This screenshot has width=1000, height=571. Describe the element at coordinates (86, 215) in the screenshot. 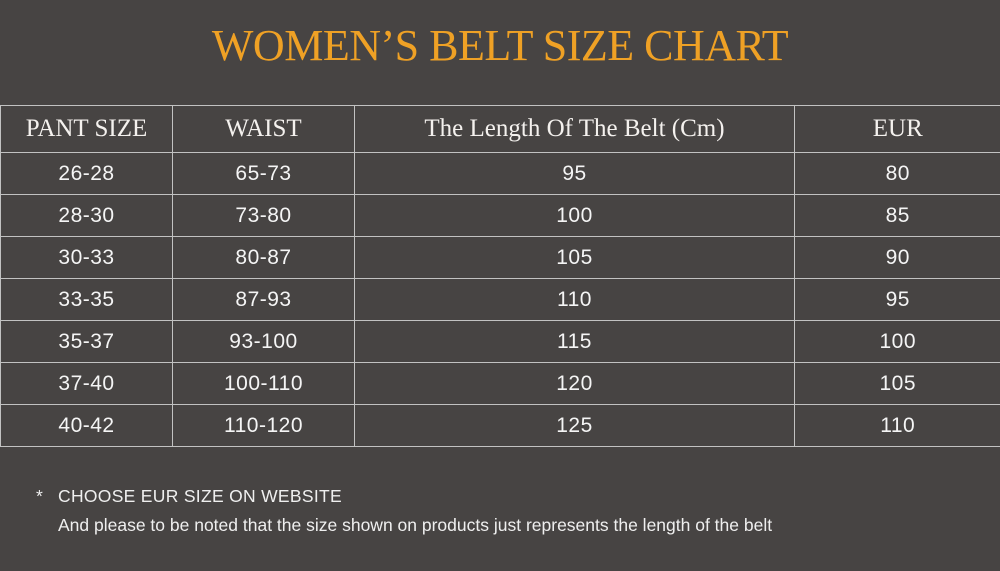

I see `cell-pant-size: 28-30` at that location.